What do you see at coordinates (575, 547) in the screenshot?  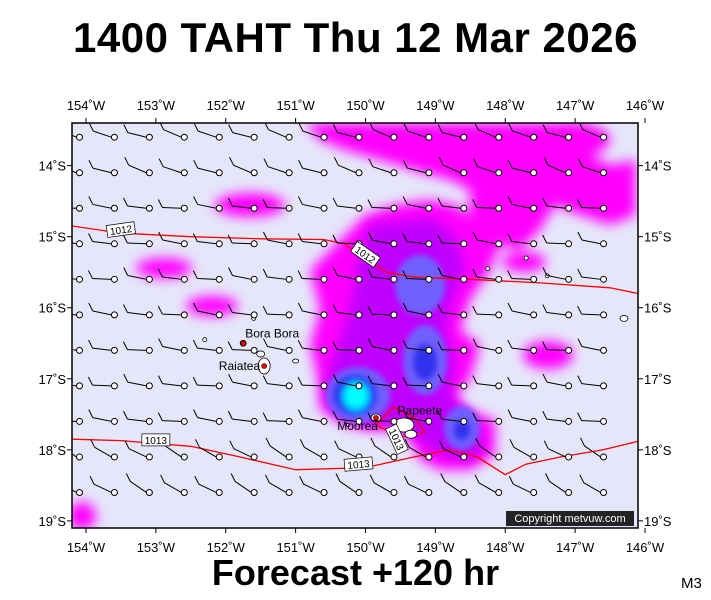 I see `longitude-label-bottom: 147˚W` at bounding box center [575, 547].